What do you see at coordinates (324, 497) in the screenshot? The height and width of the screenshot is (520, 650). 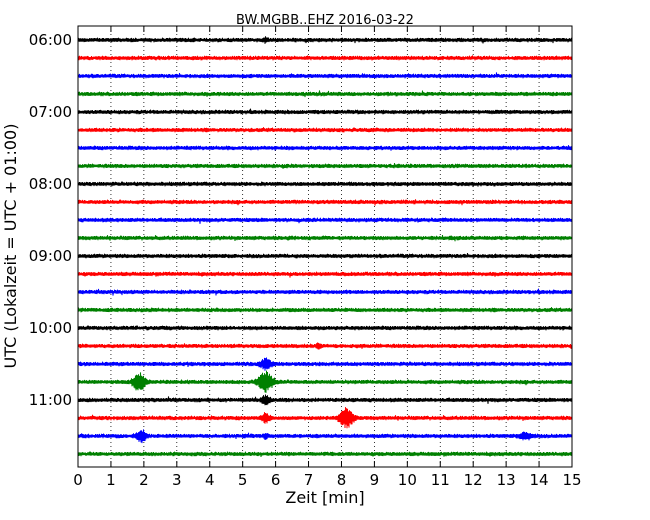 I see `x-axis-label: Zeit [min]` at bounding box center [324, 497].